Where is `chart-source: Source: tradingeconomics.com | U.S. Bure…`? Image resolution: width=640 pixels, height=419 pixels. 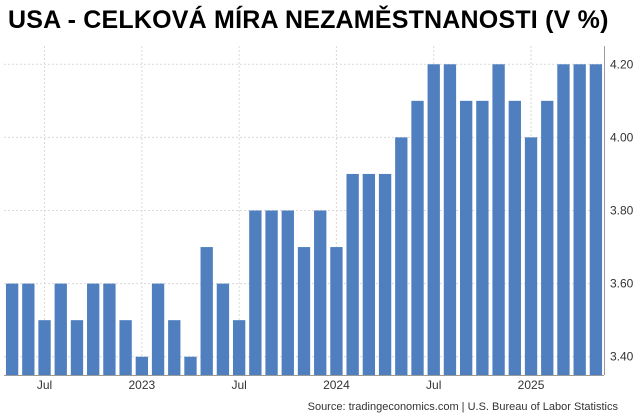
chart-source: Source: tradingeconomics.com | U.S. Bure… is located at coordinates (462, 407).